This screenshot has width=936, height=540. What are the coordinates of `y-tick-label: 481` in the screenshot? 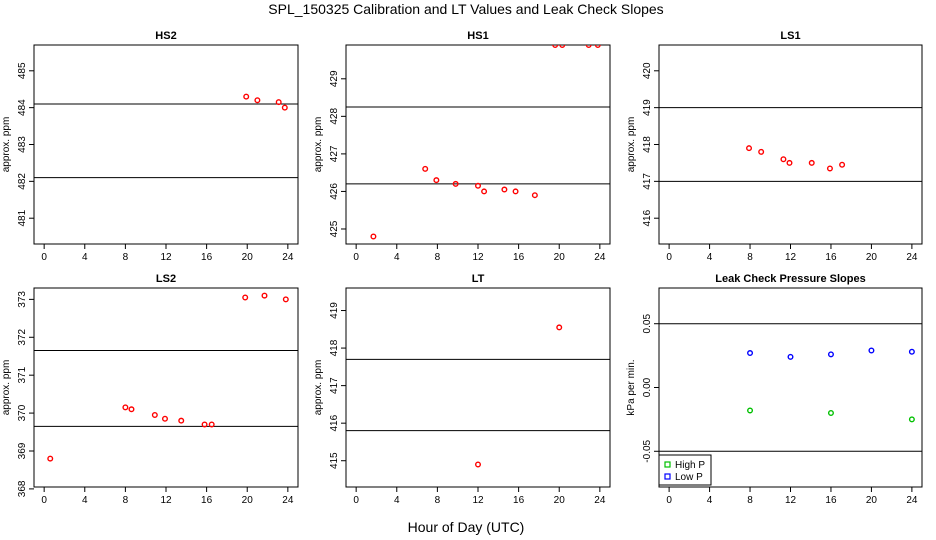 It's located at (22, 217).